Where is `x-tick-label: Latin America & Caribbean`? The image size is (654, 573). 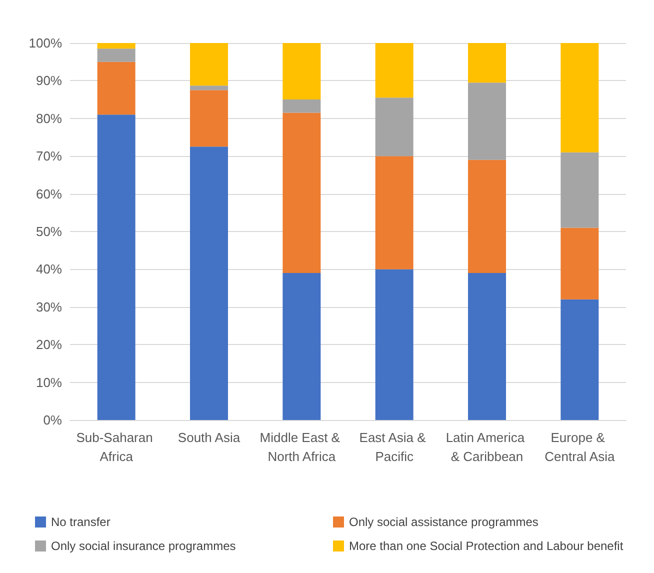
x-tick-label: Latin America & Caribbean is located at coordinates (487, 447).